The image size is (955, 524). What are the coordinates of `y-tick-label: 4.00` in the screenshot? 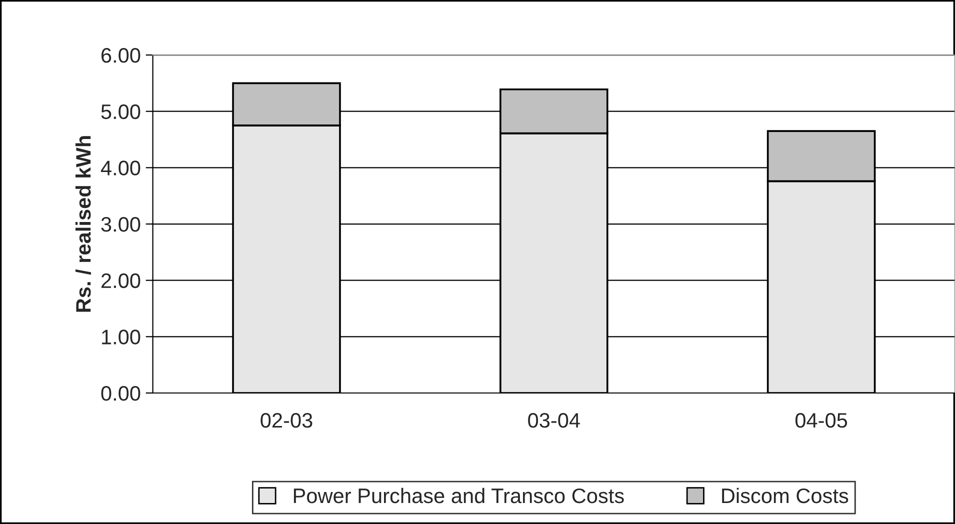 It's located at (120, 168).